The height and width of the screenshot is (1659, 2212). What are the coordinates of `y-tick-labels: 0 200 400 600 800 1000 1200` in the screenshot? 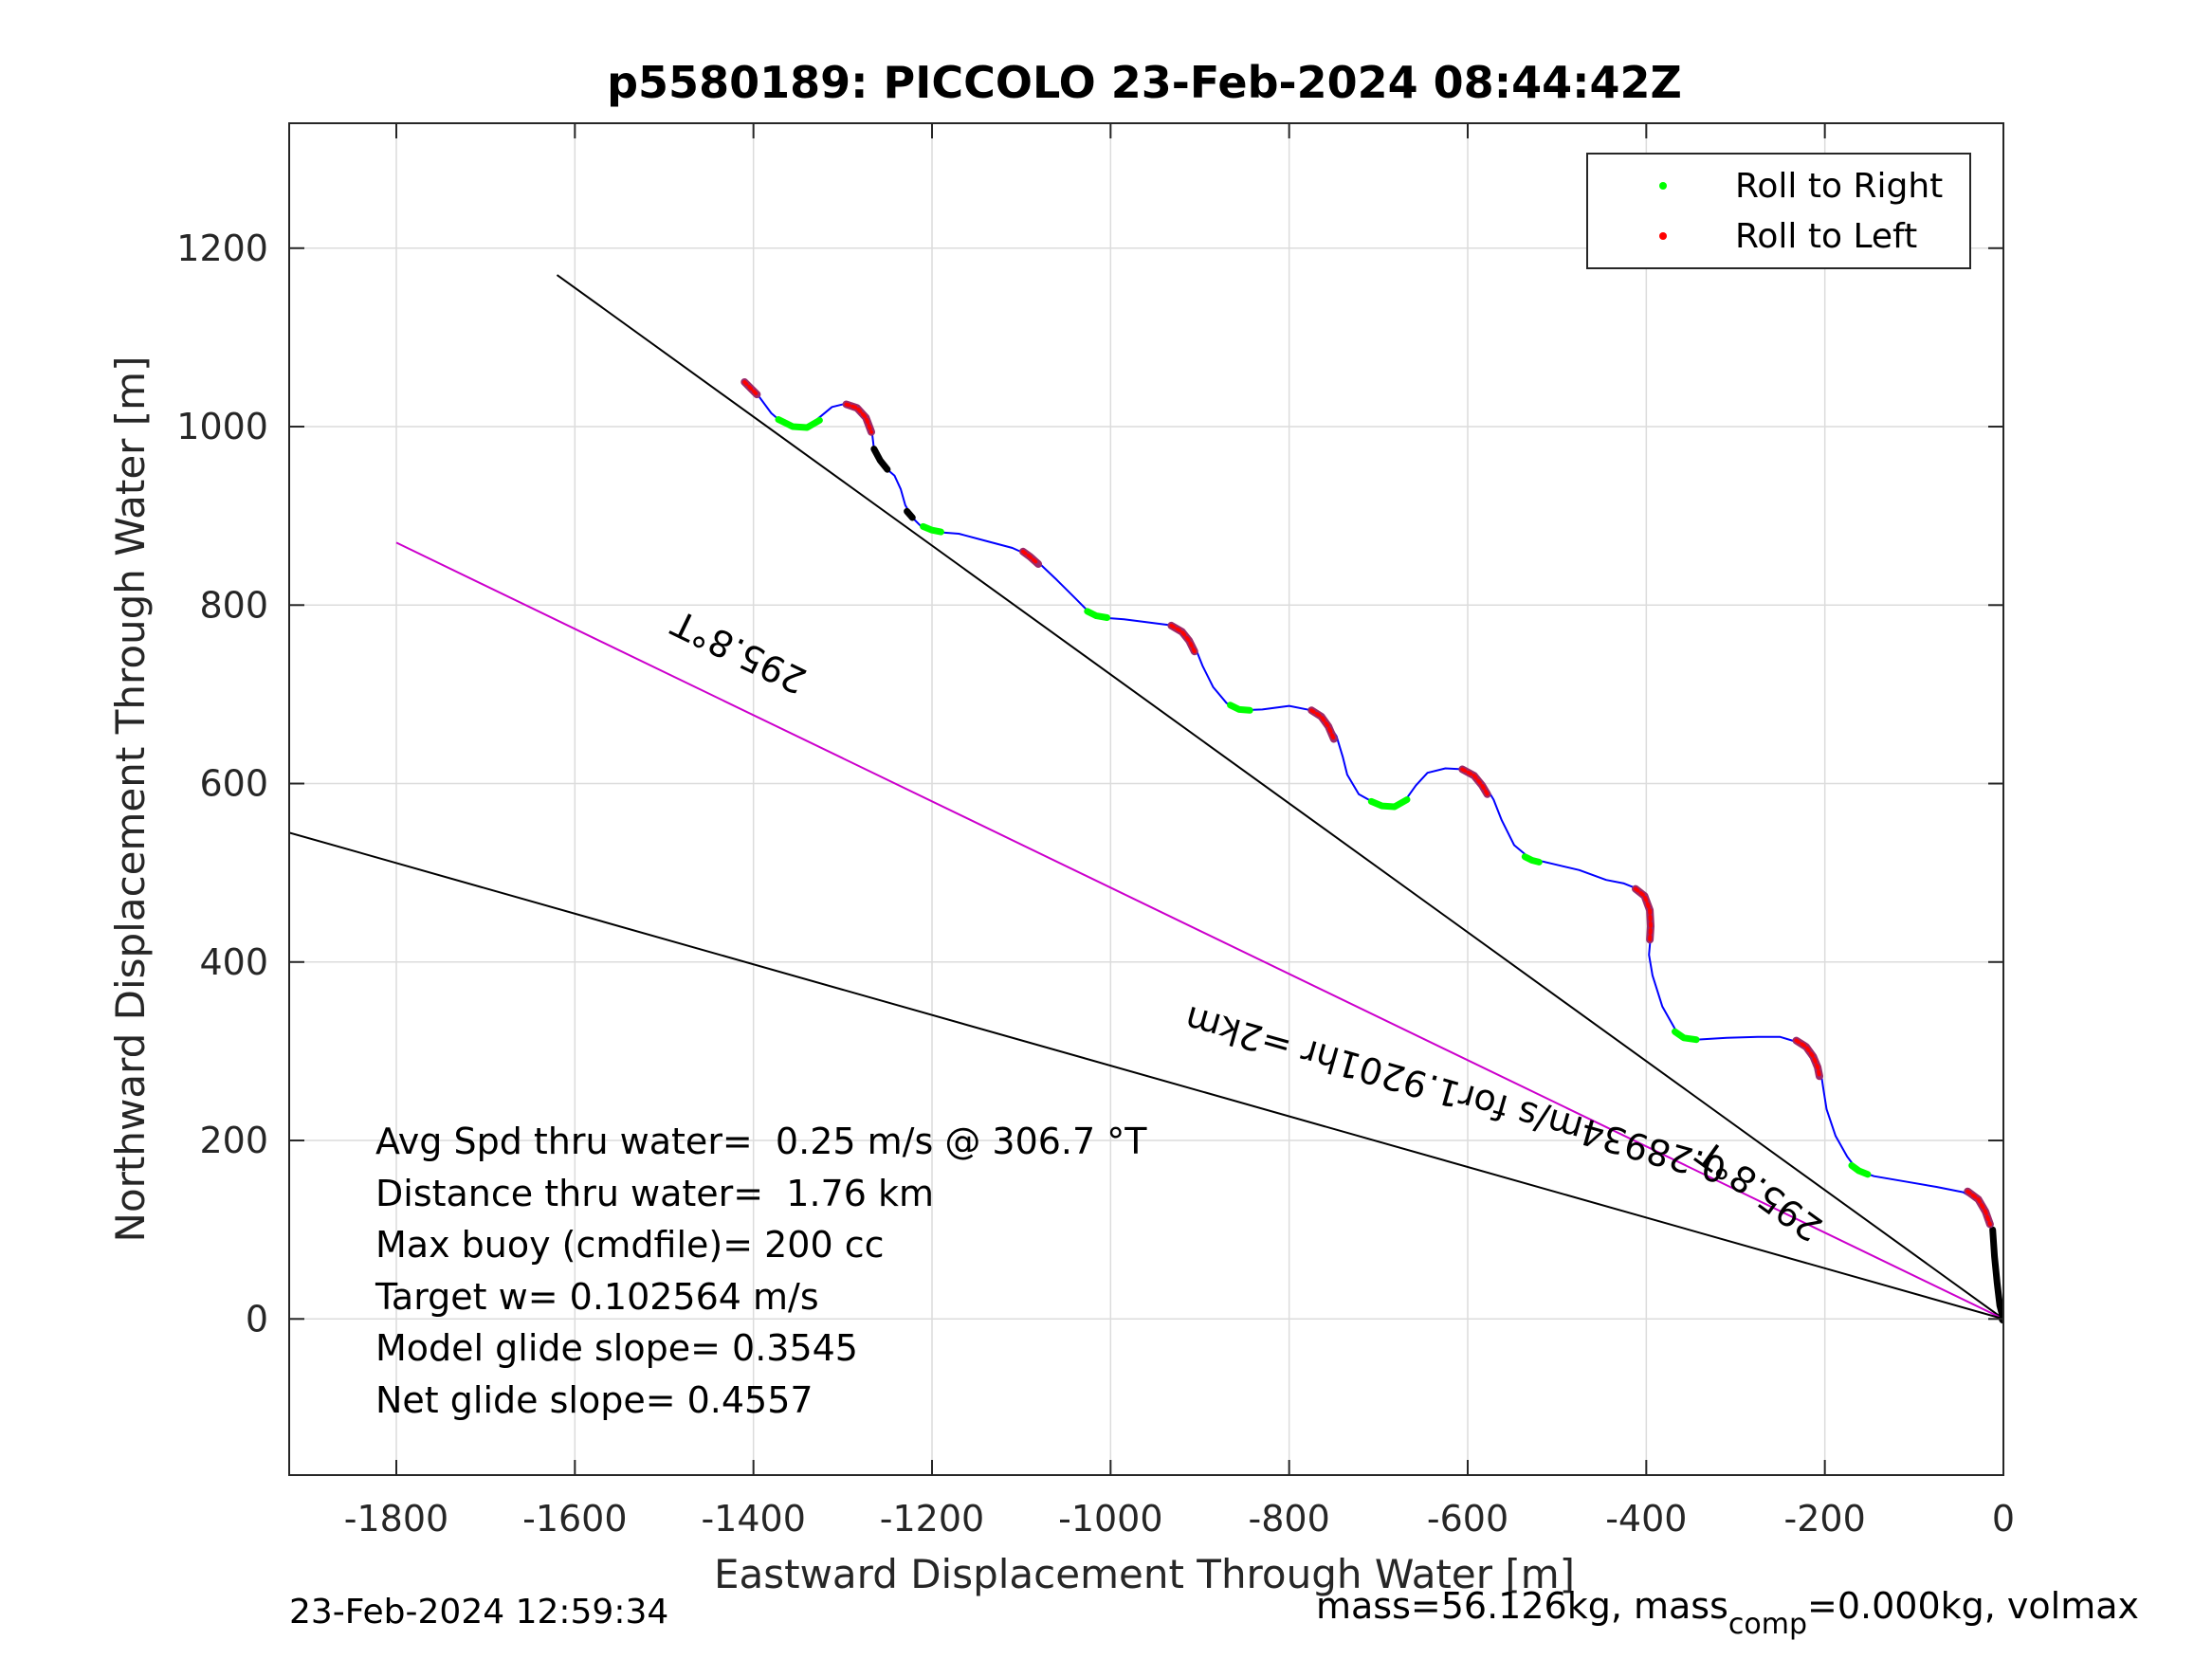 It's located at (222, 784).